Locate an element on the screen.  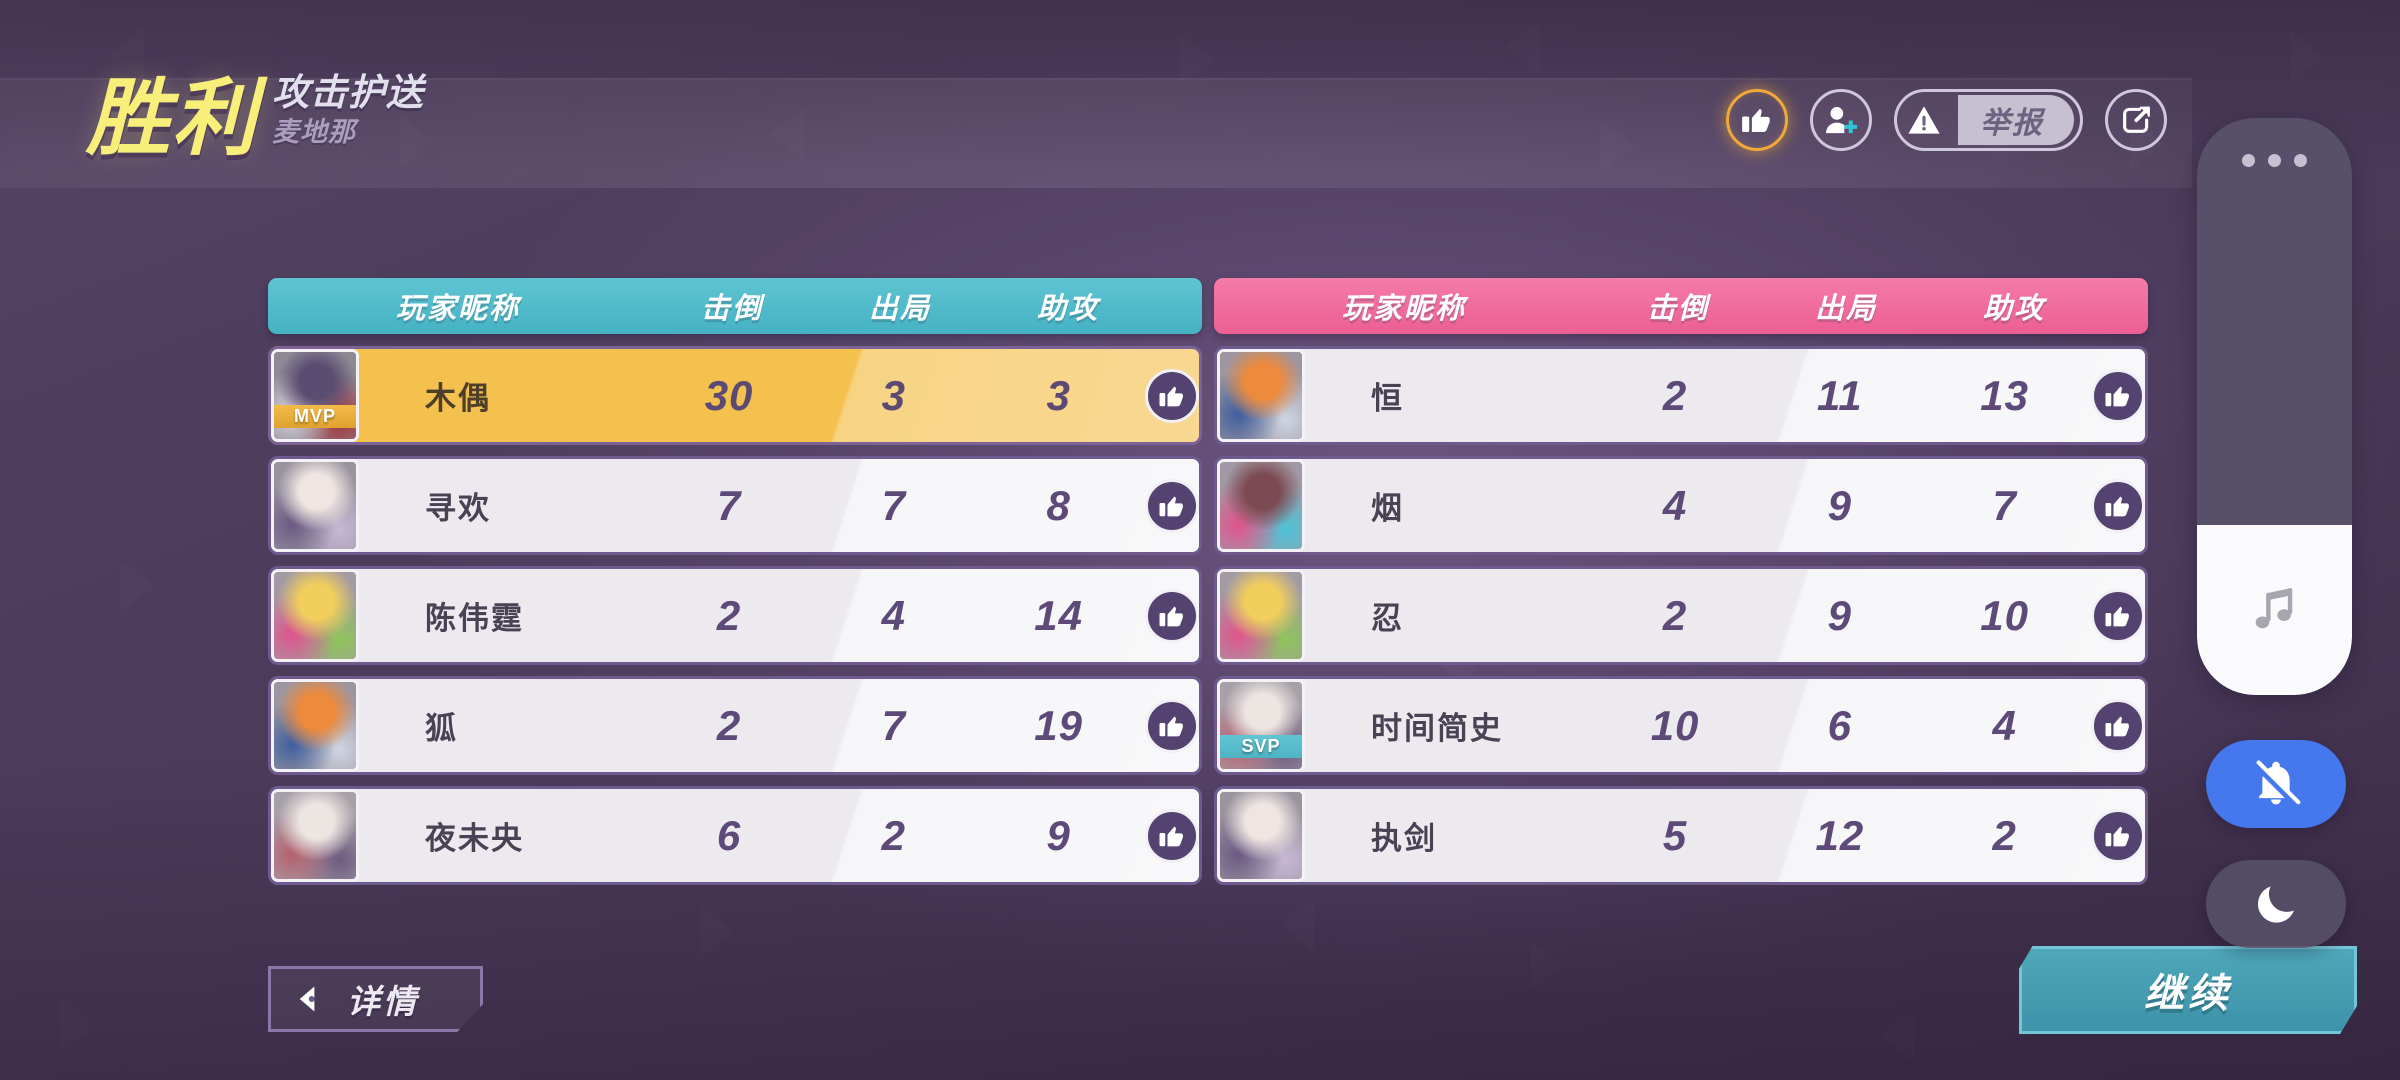
stat-assists: 10 is located at coordinates (2004, 615).